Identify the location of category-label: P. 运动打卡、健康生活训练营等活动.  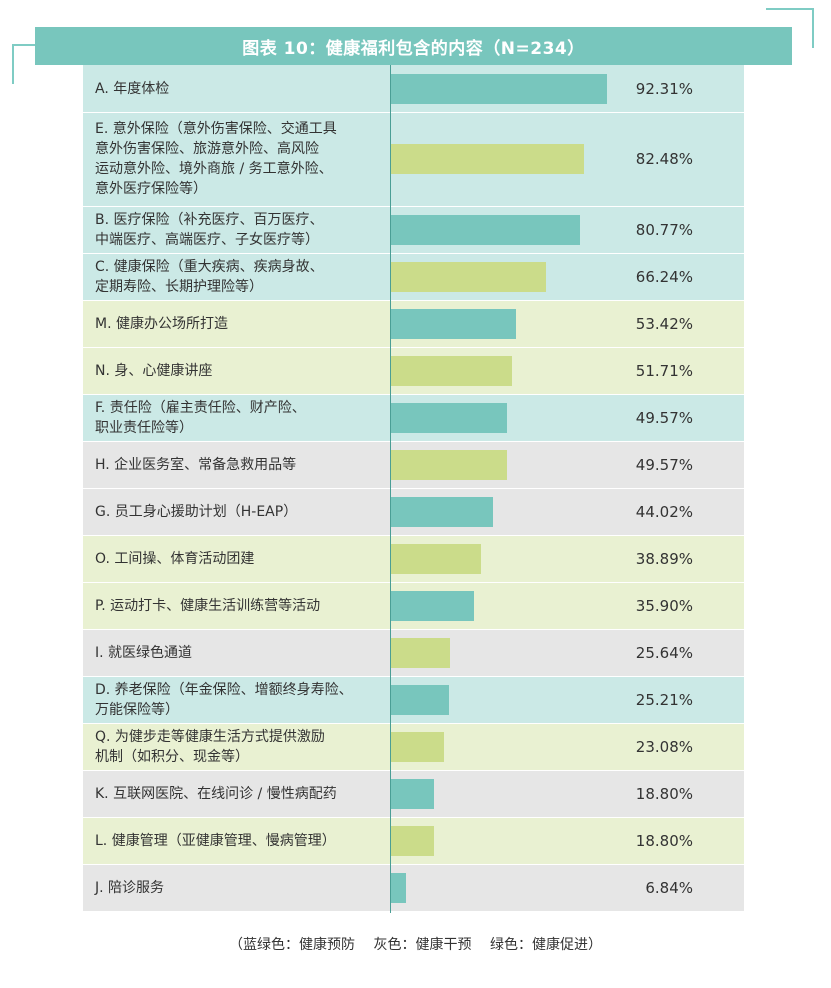
(240, 605).